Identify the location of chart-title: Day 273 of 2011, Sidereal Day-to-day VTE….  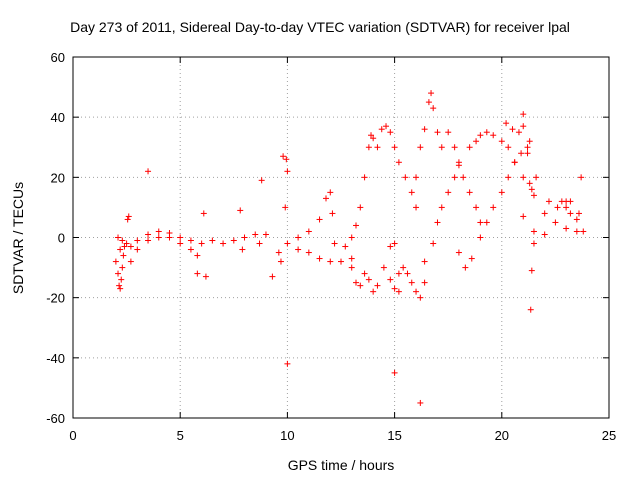
(320, 27).